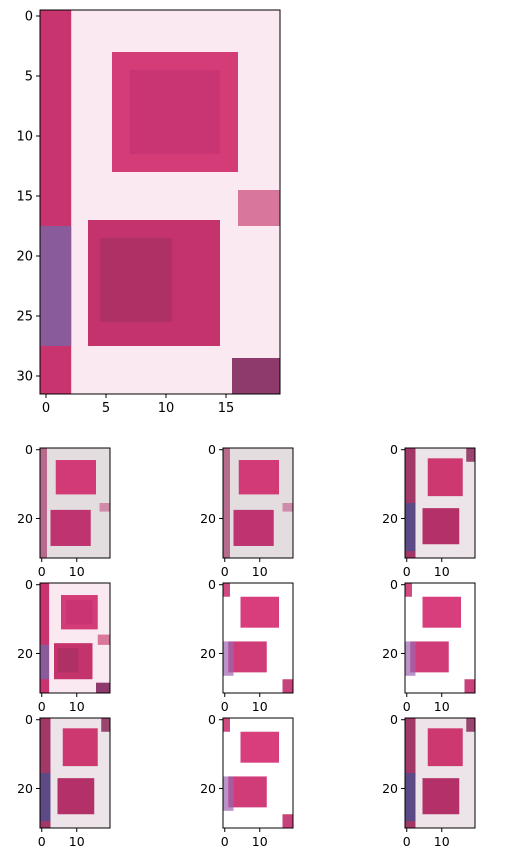  I want to click on y-tick-label: 15, so click(24, 197).